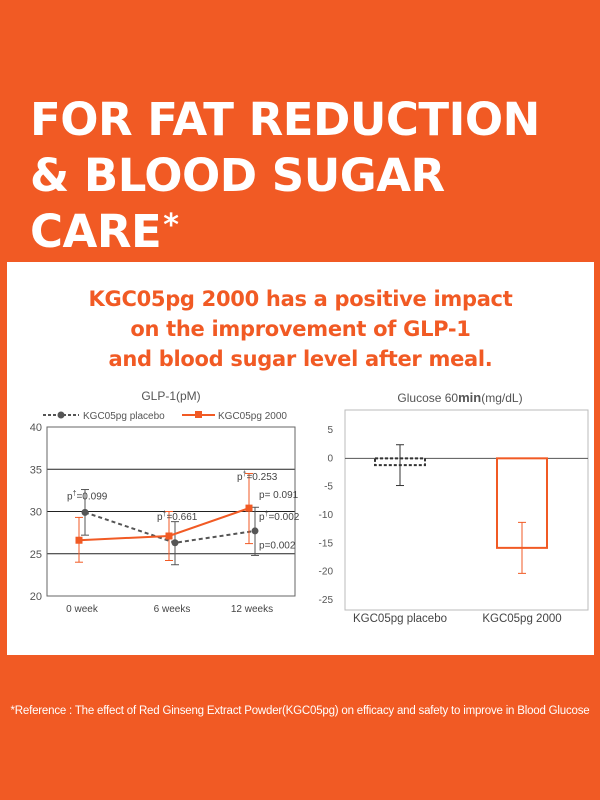 The image size is (600, 800). What do you see at coordinates (326, 600) in the screenshot?
I see `y-tick-label: -25` at bounding box center [326, 600].